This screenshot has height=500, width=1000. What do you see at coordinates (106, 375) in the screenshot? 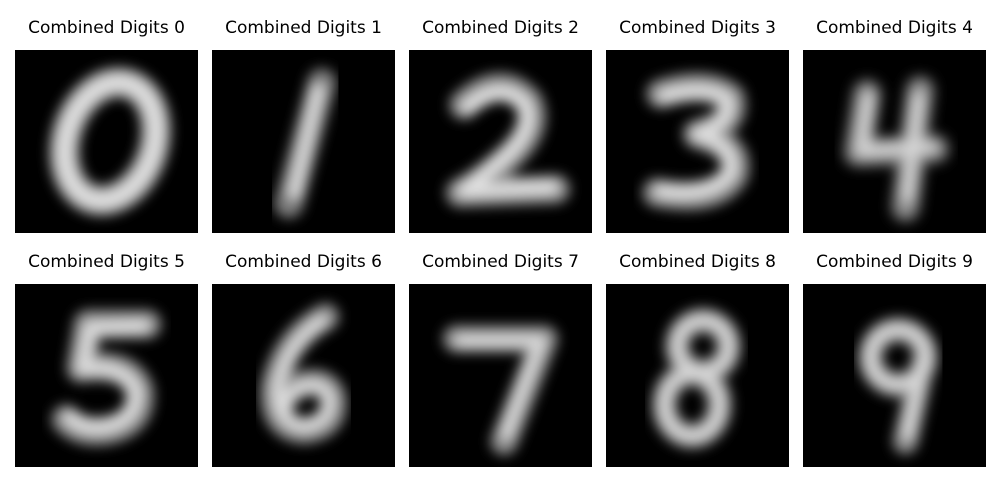
I see `digit-5-image` at bounding box center [106, 375].